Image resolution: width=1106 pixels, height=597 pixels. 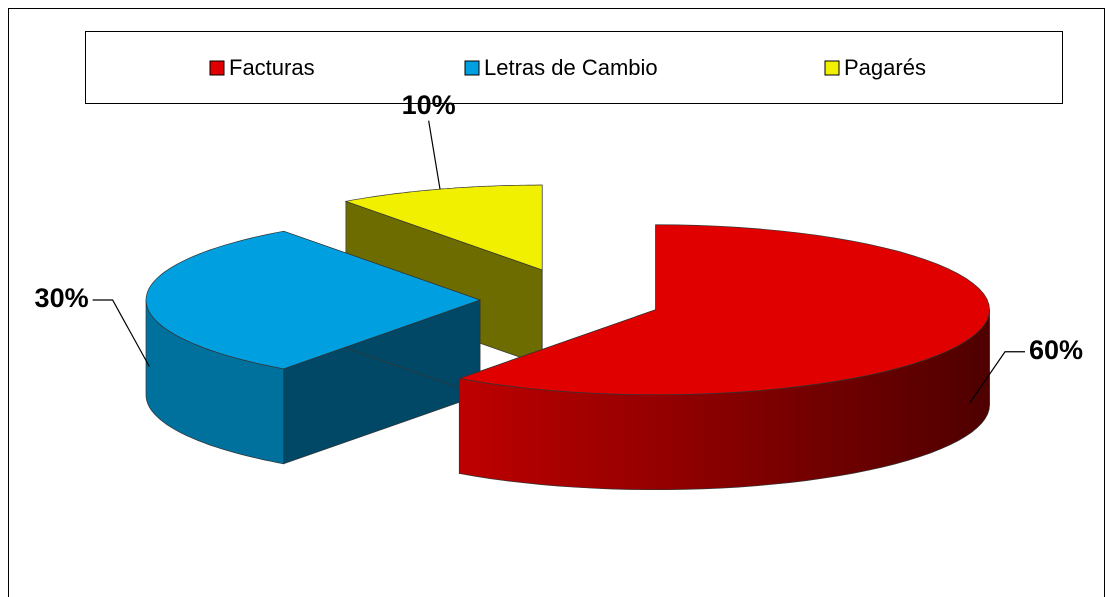 What do you see at coordinates (62, 298) in the screenshot?
I see `data-label: 30%` at bounding box center [62, 298].